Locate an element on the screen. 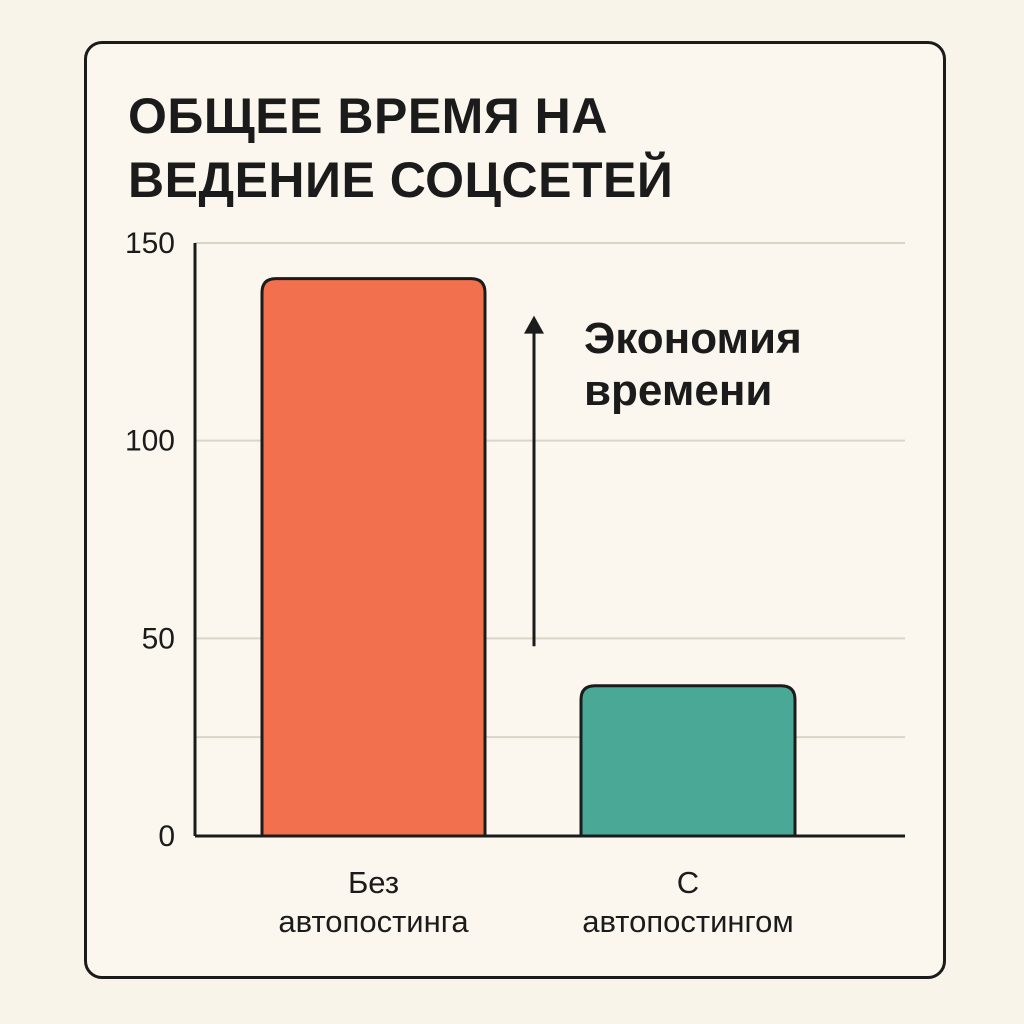  x-category-label: С is located at coordinates (688, 882).